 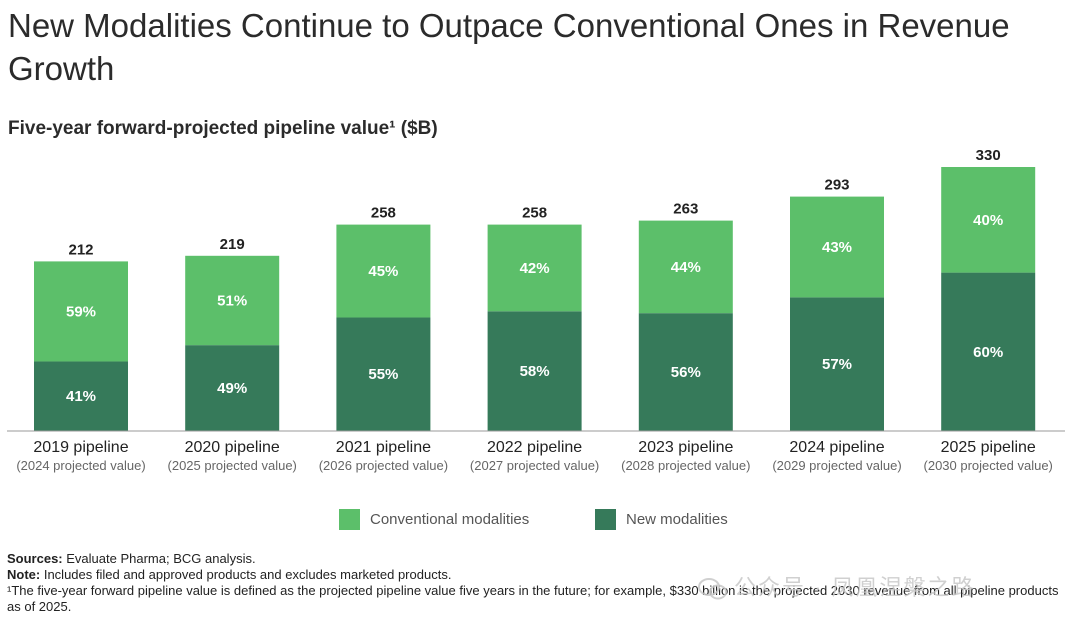 I want to click on category-sub-label: (2025 projected value), so click(x=232, y=465).